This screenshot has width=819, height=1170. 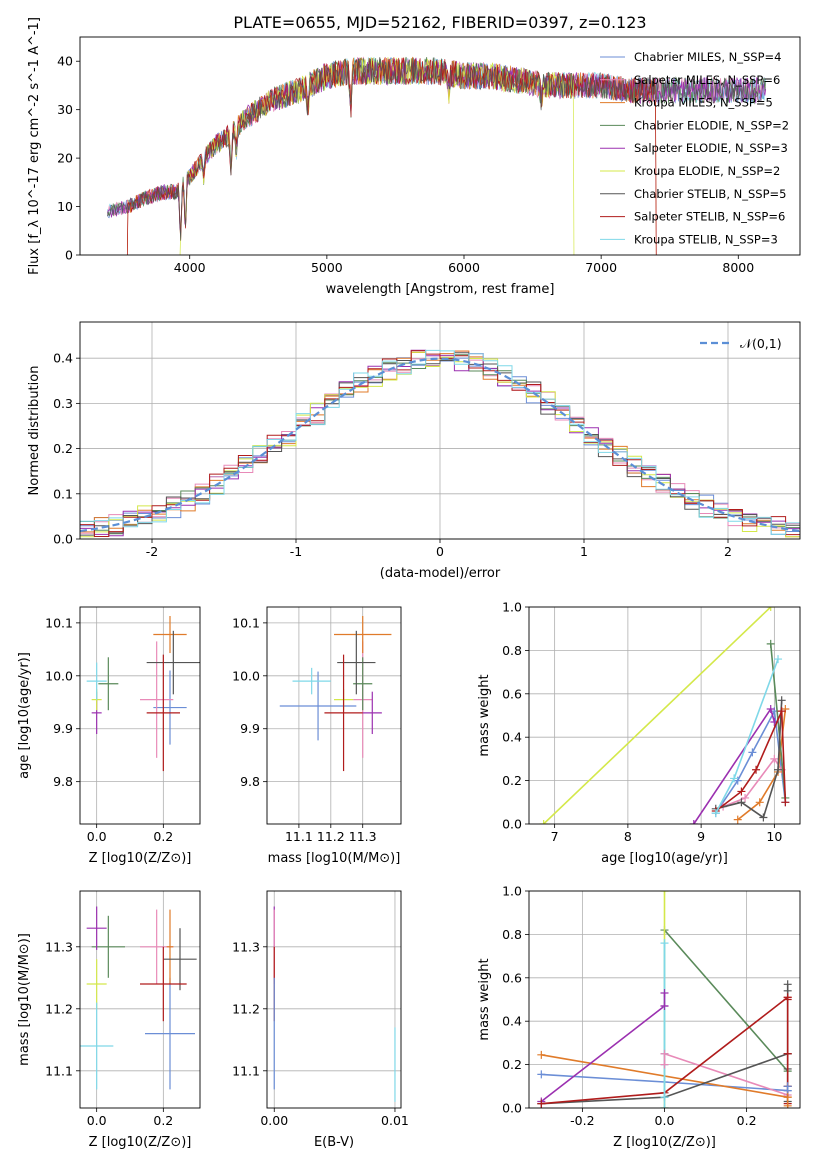 I want to click on x-axis-label: (data-model)/error, so click(x=440, y=573).